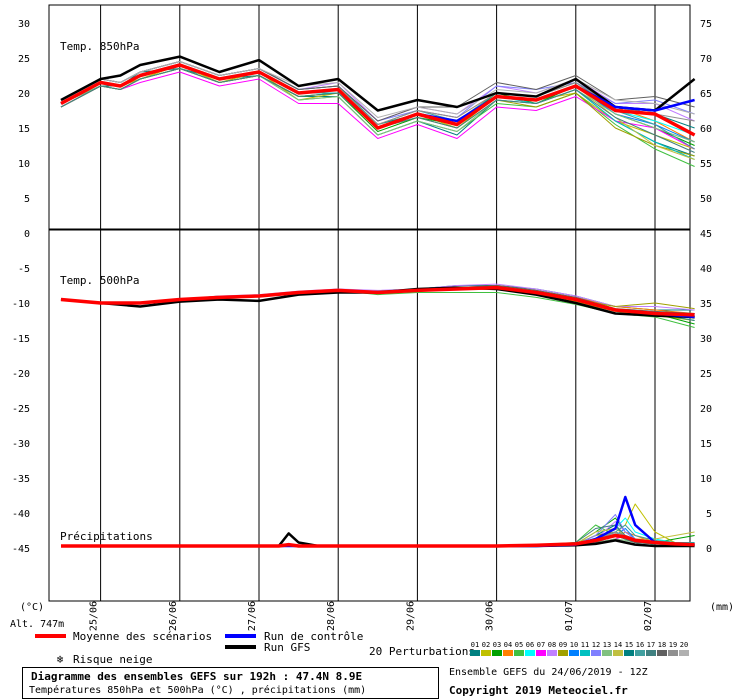 The width and height of the screenshot is (740, 700). Describe the element at coordinates (21, 444) in the screenshot. I see `left-tick-label: -30` at that location.